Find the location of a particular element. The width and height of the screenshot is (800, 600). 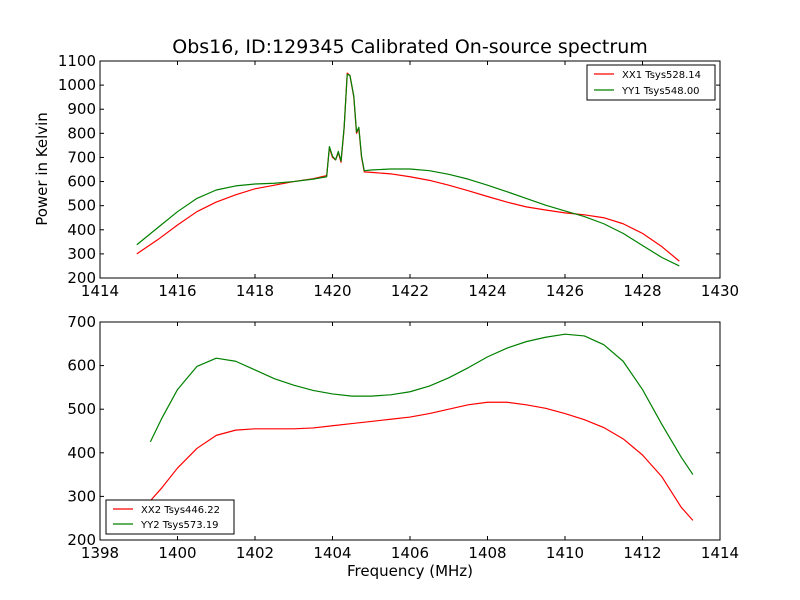

bottom-ytick-label: 600 is located at coordinates (81, 366).